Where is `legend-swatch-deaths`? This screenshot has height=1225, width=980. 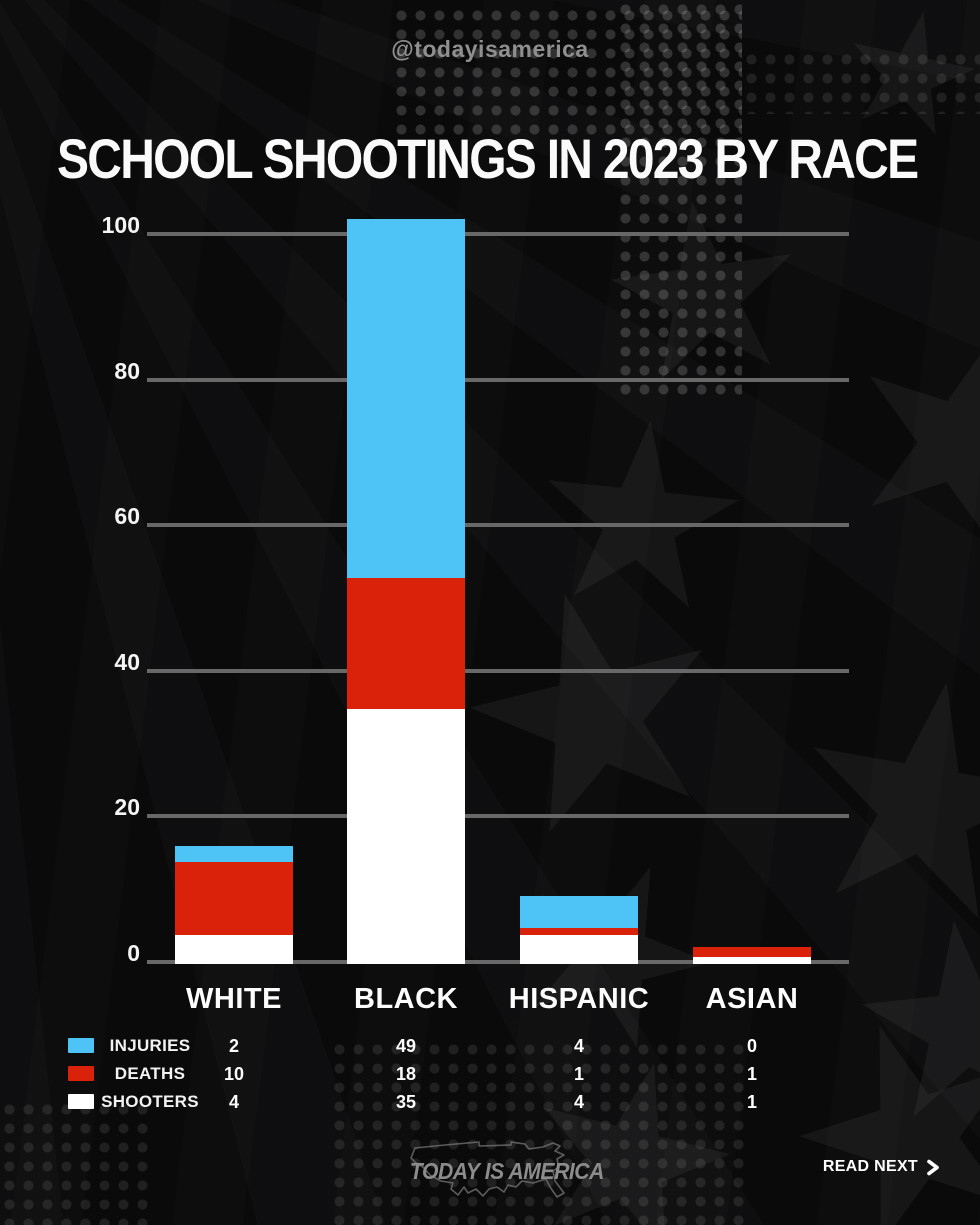
legend-swatch-deaths is located at coordinates (81, 1073).